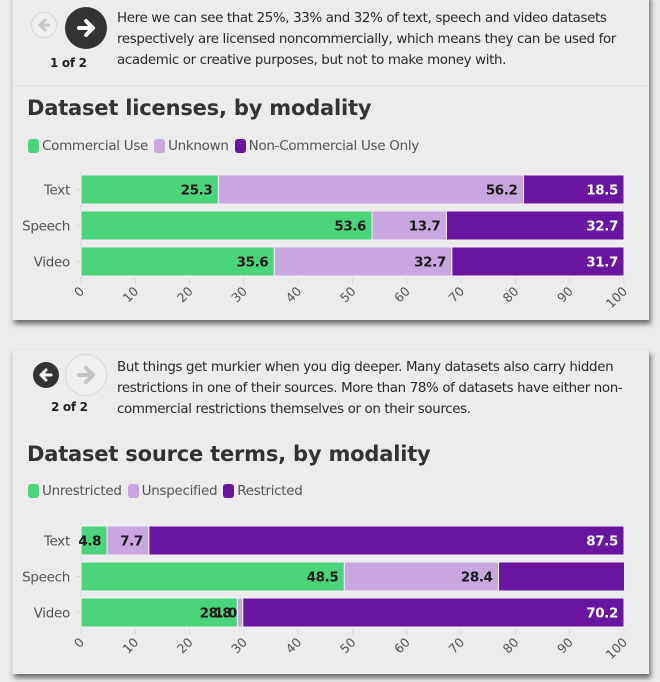 This screenshot has width=660, height=682. What do you see at coordinates (68, 63) in the screenshot?
I see `step-counter: 1 of 2` at bounding box center [68, 63].